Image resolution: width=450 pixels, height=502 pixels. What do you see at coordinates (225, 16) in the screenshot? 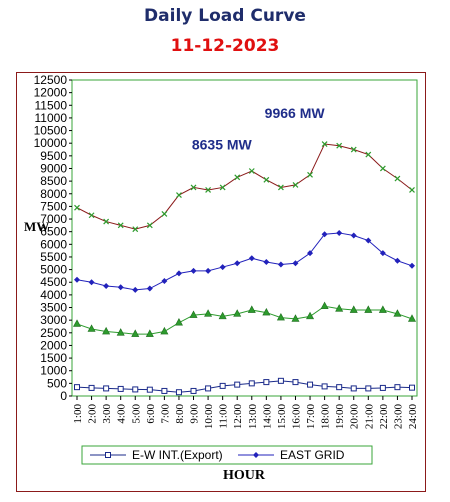
I see `chart-title: Daily Load Curve` at bounding box center [225, 16].